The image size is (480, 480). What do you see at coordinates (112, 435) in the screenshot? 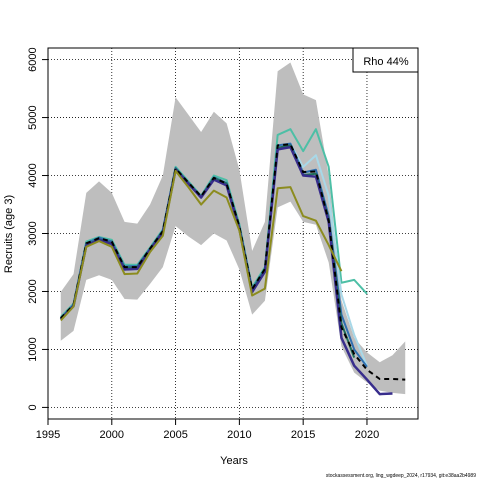
I see `x-tick-label: 2000` at bounding box center [112, 435].